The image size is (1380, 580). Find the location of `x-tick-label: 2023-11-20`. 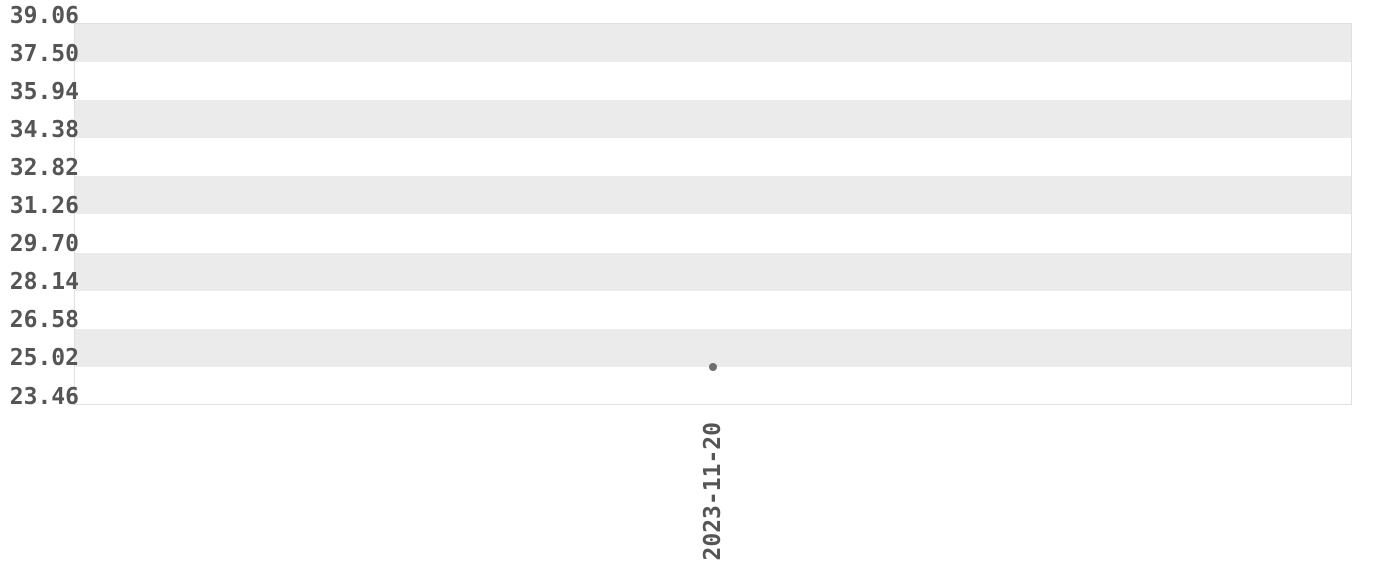

x-tick-label: 2023-11-20 is located at coordinates (713, 490).